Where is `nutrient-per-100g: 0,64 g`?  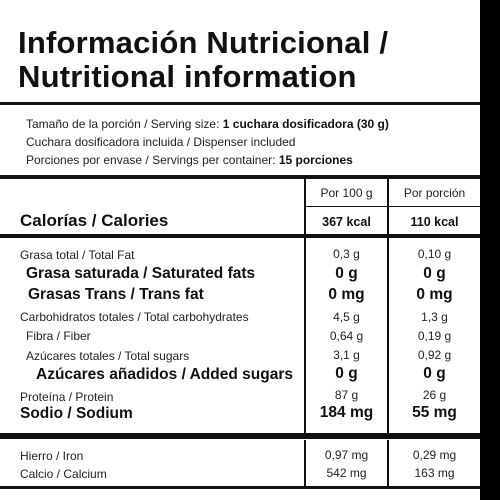
nutrient-per-100g: 0,64 g is located at coordinates (346, 336).